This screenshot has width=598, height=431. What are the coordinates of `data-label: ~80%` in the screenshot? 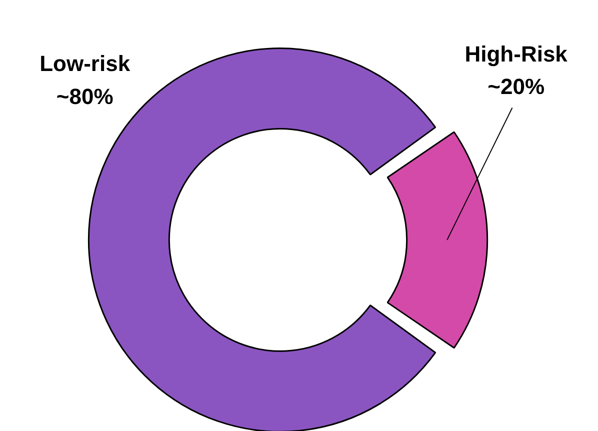 It's located at (85, 96).